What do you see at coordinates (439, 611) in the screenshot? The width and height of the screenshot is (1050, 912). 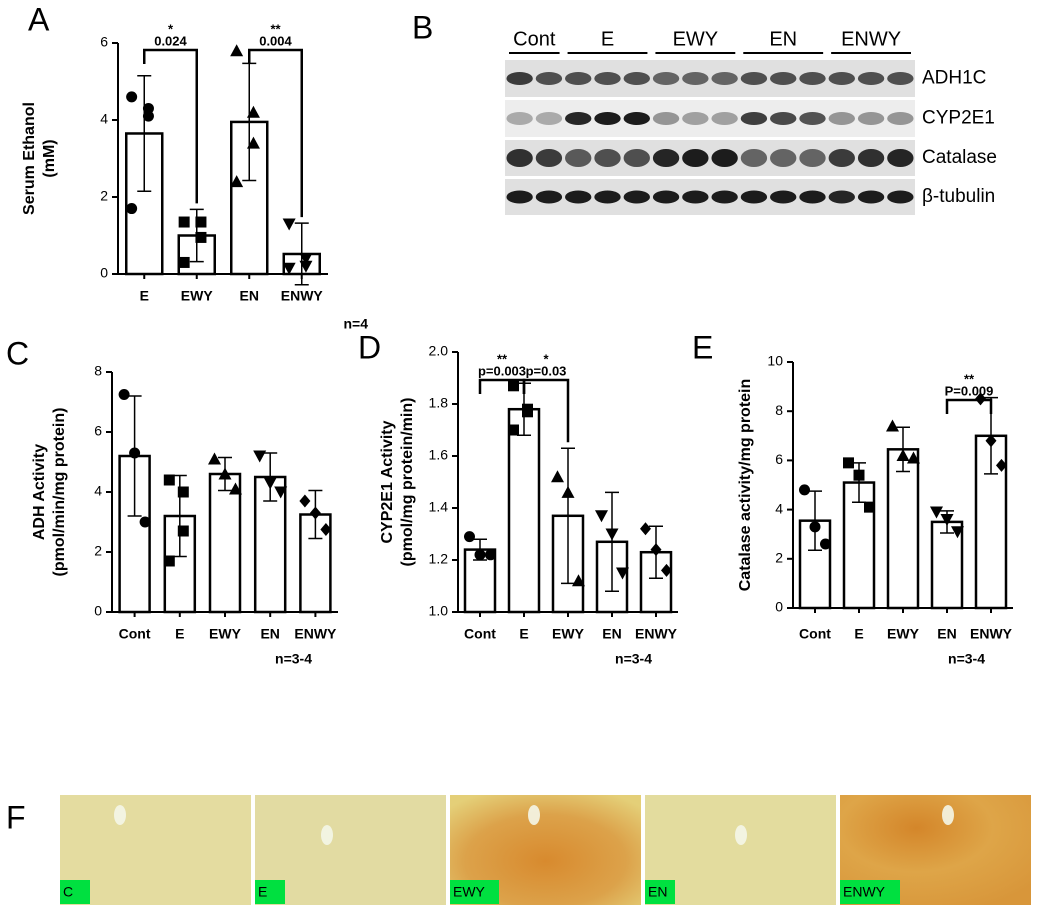 I see `y-tick-label: 1.0` at bounding box center [439, 611].